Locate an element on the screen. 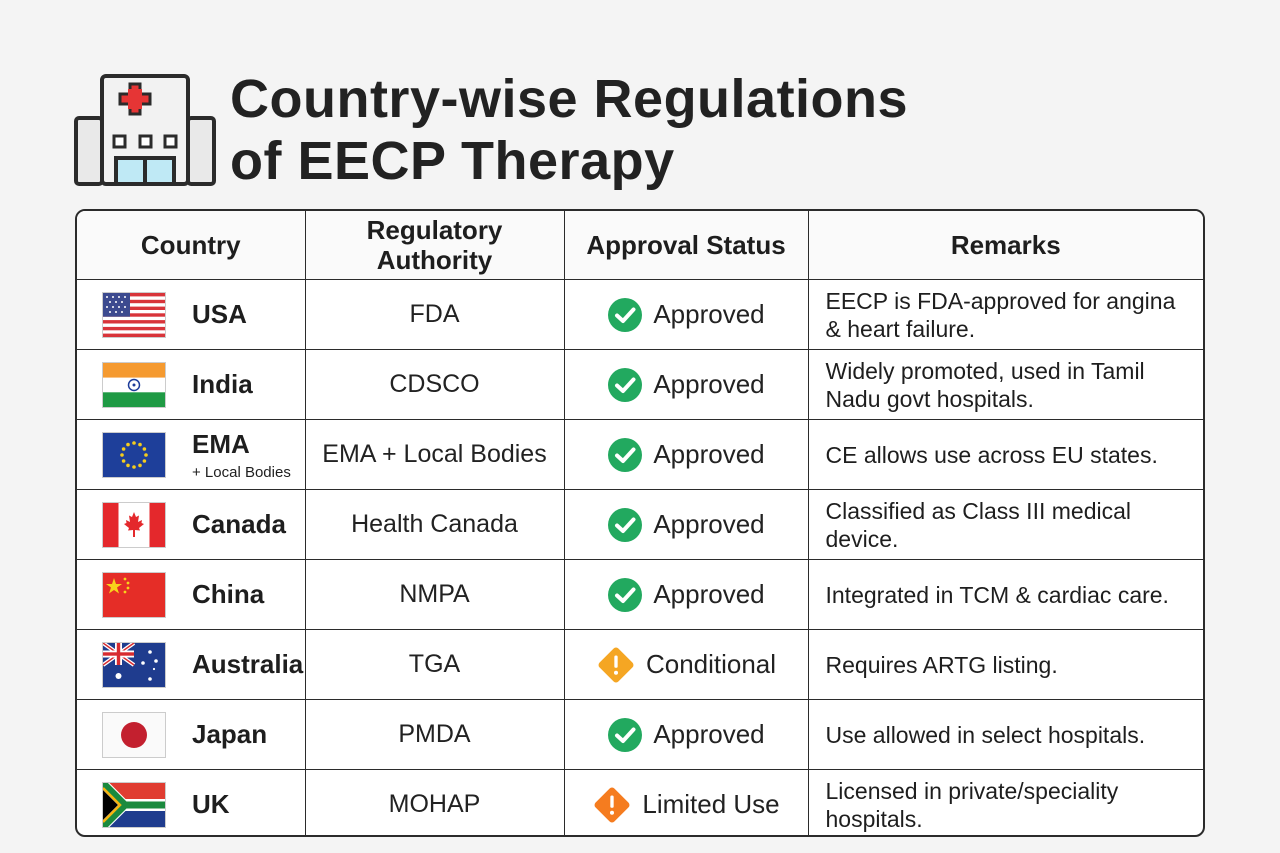  status-label: Limited Use is located at coordinates (711, 804).